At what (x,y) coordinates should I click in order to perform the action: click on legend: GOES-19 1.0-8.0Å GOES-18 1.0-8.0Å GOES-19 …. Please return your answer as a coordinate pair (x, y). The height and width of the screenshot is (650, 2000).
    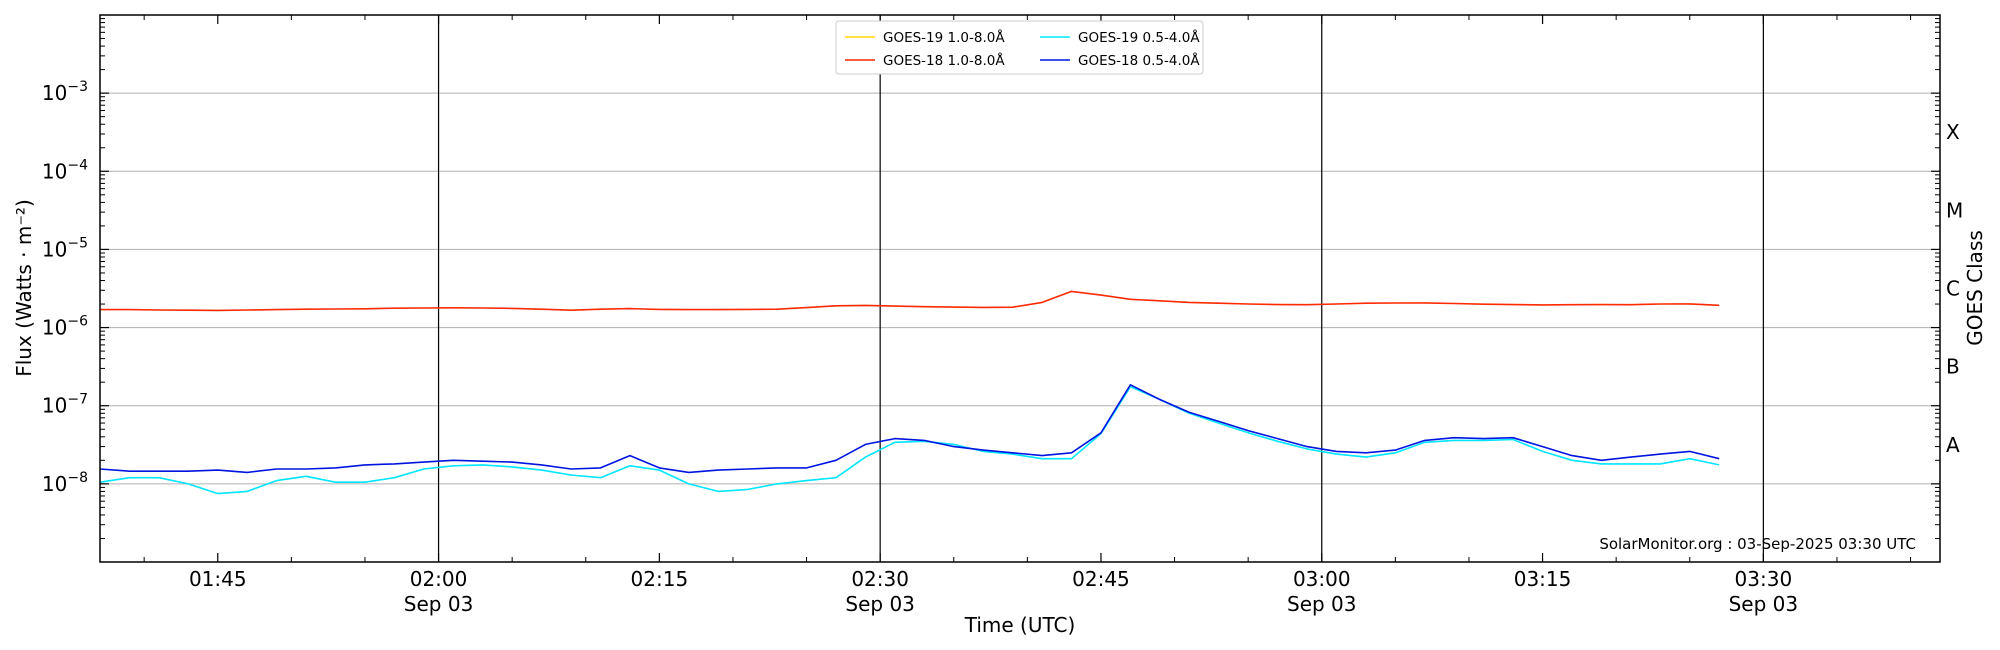
    Looking at the image, I should click on (1019, 47).